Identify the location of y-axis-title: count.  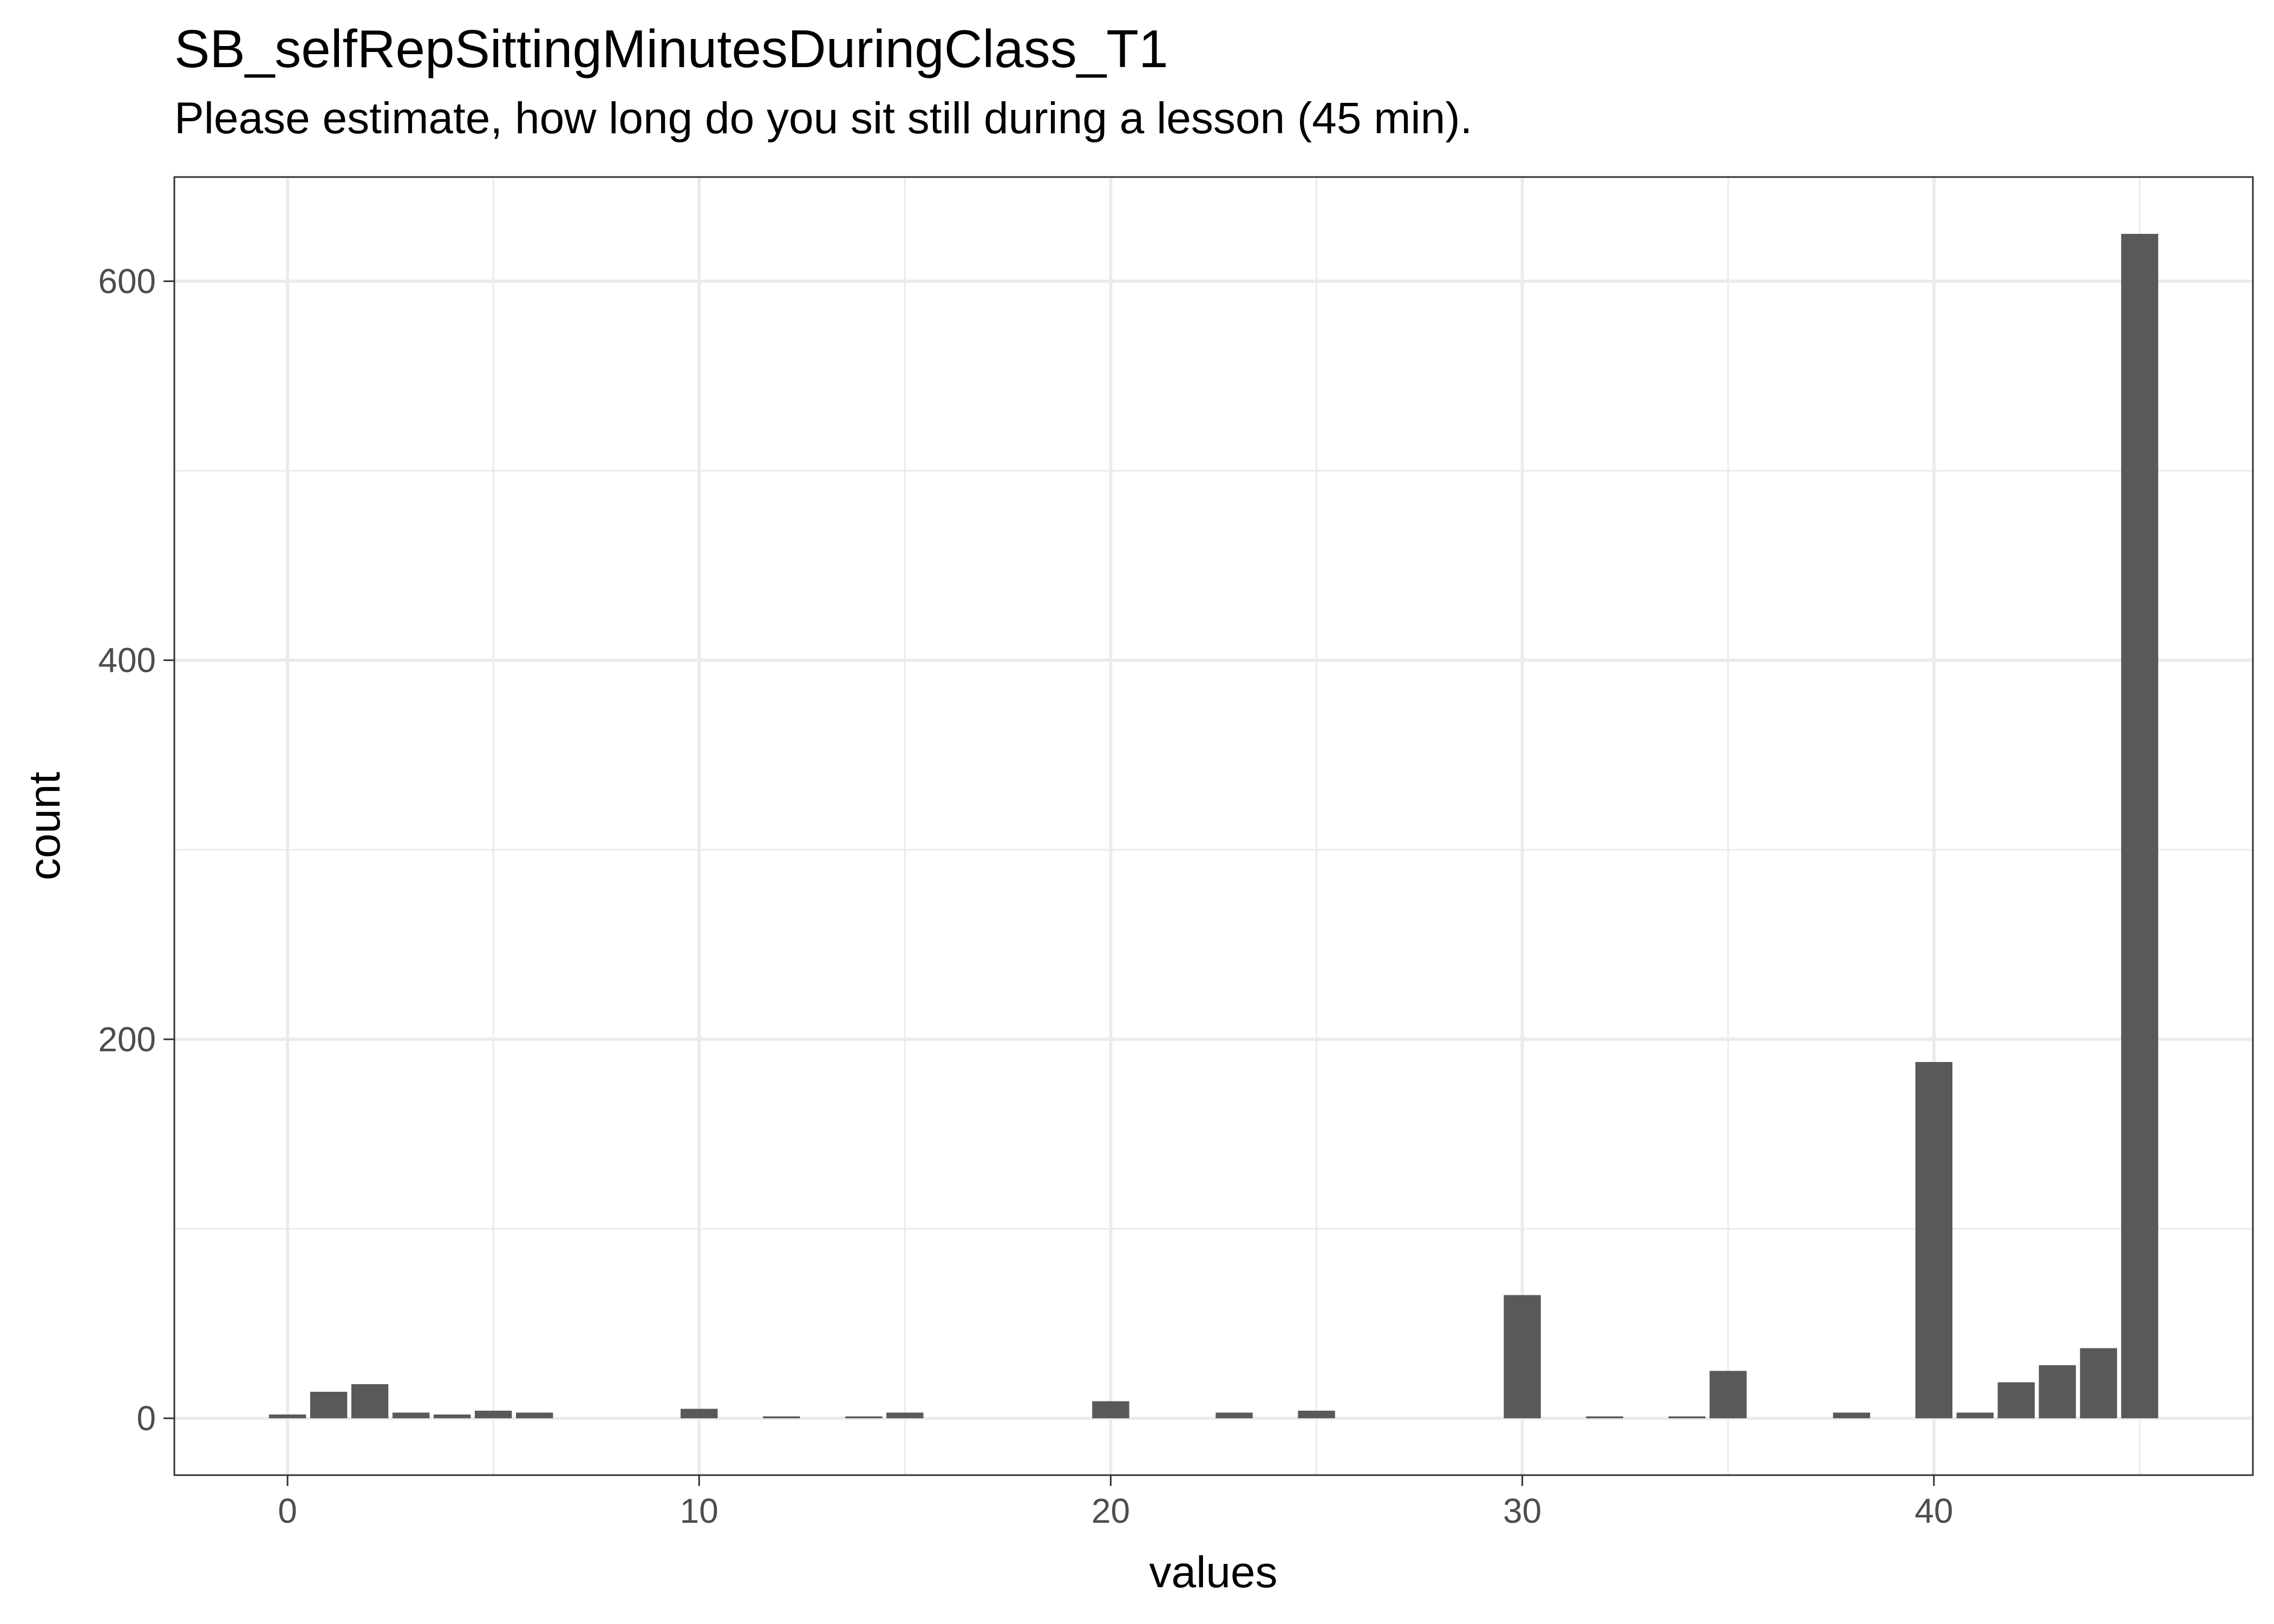
(44, 825).